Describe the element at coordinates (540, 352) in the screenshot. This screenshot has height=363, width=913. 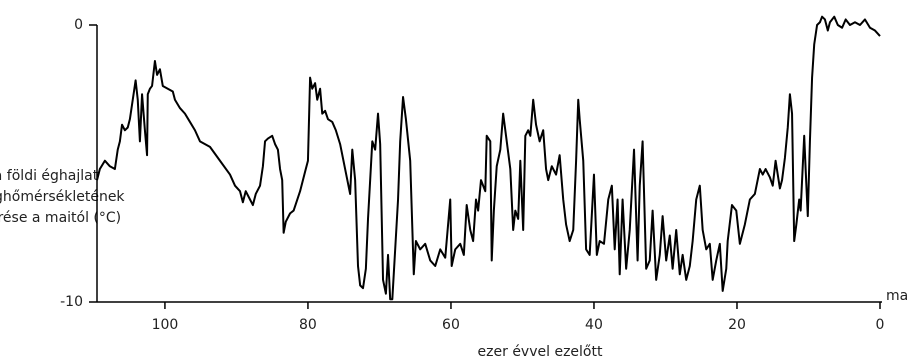
I see `x-axis-label: ezer évvel ezelőtt` at that location.